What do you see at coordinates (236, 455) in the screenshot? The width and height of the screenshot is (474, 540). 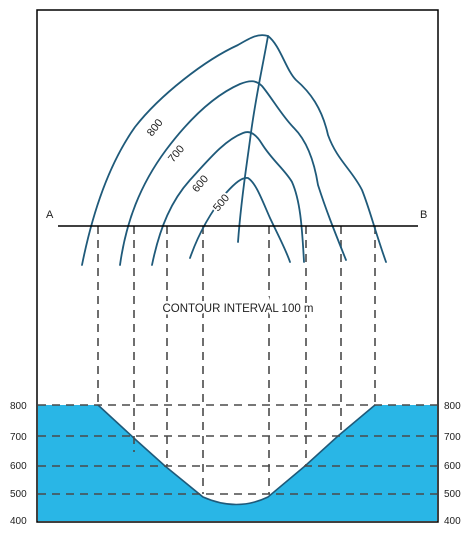 I see `ground-profile-line` at bounding box center [236, 455].